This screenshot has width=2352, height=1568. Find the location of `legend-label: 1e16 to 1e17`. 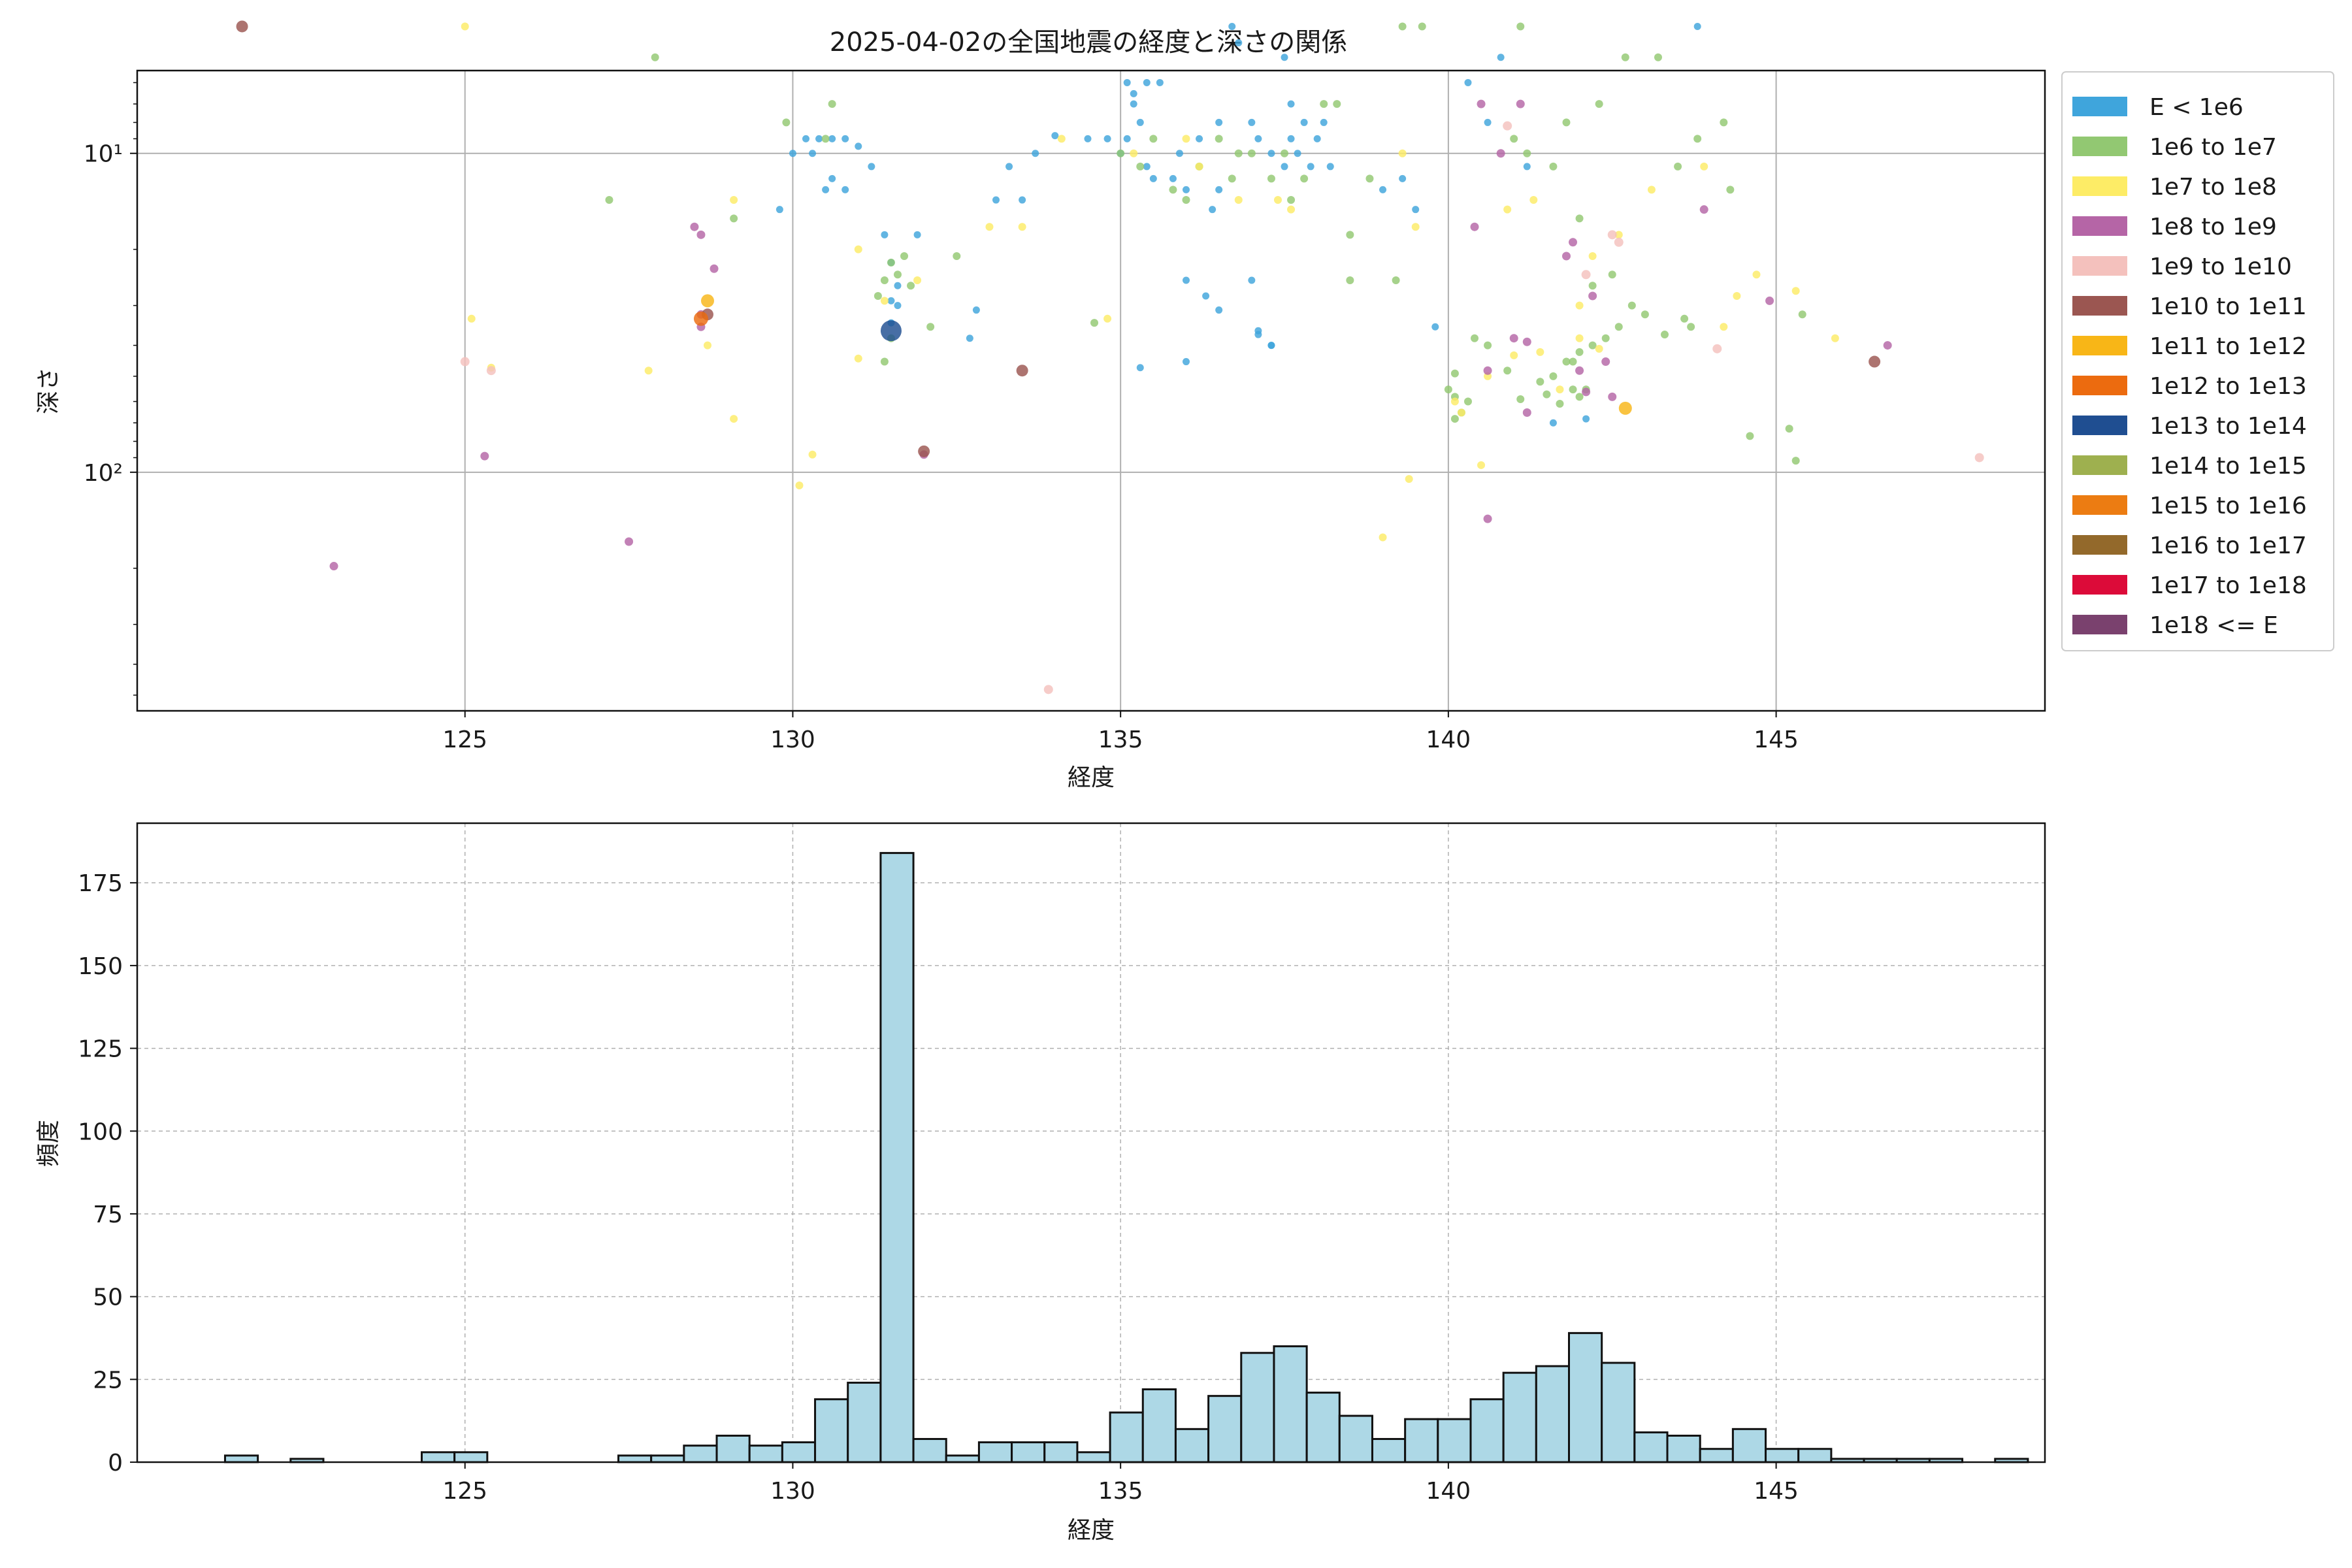

legend-label: 1e16 to 1e17 is located at coordinates (2228, 545).